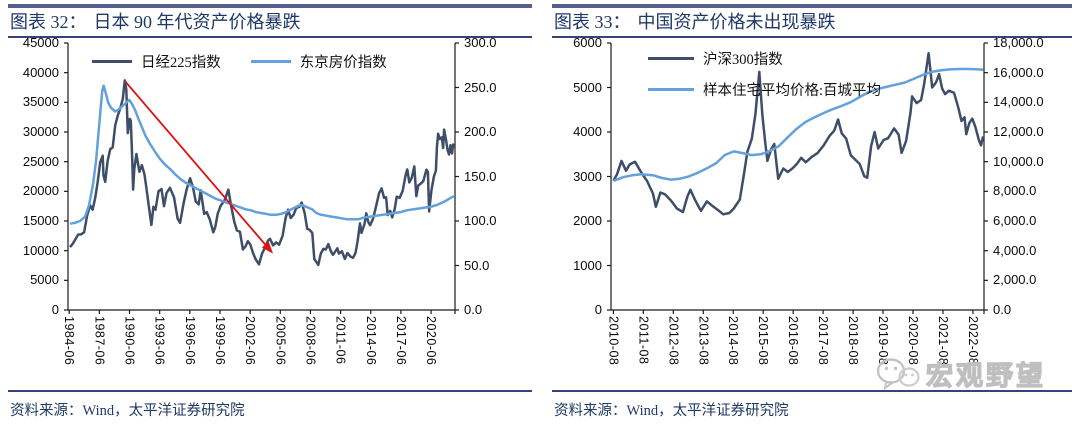 The image size is (1080, 424). What do you see at coordinates (159, 341) in the screenshot?
I see `x-axis-label: 1993-06` at bounding box center [159, 341].